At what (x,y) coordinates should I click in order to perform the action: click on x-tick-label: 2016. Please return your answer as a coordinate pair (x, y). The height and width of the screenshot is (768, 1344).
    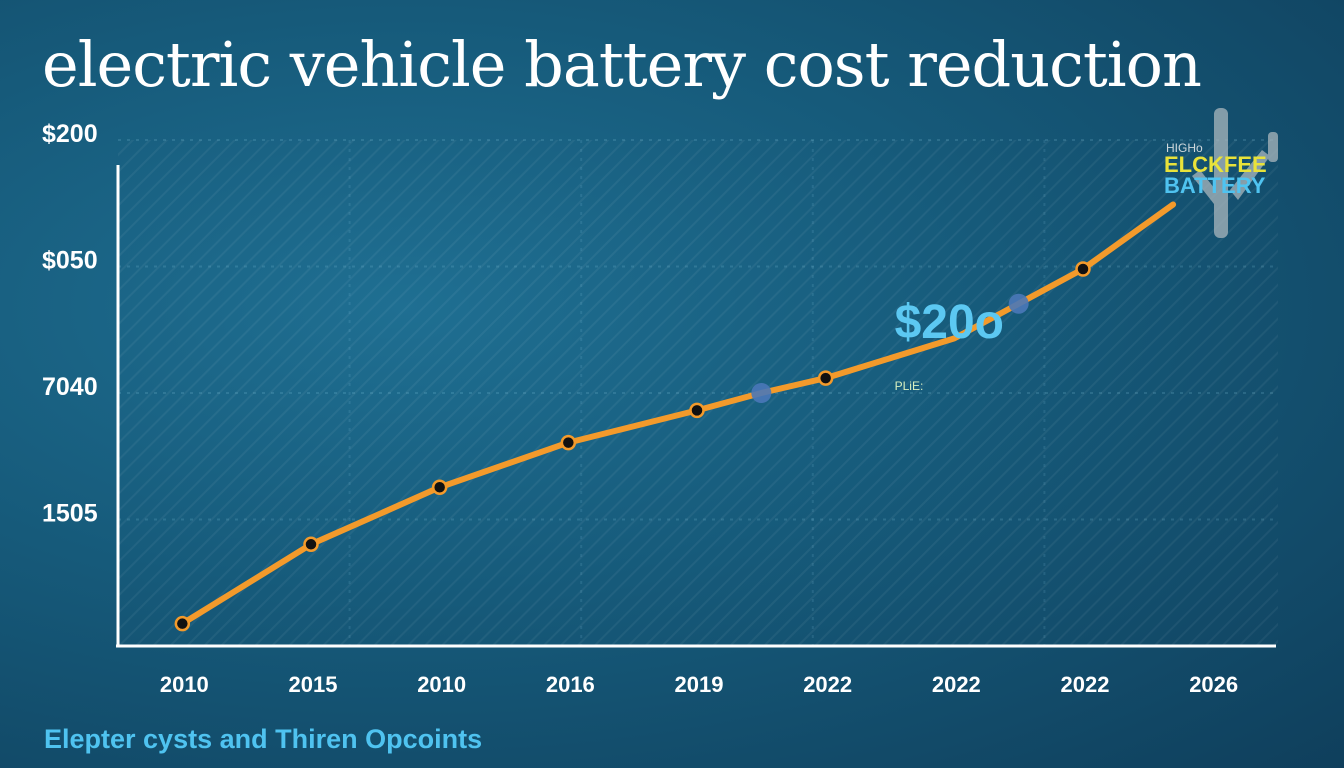
    Looking at the image, I should click on (570, 684).